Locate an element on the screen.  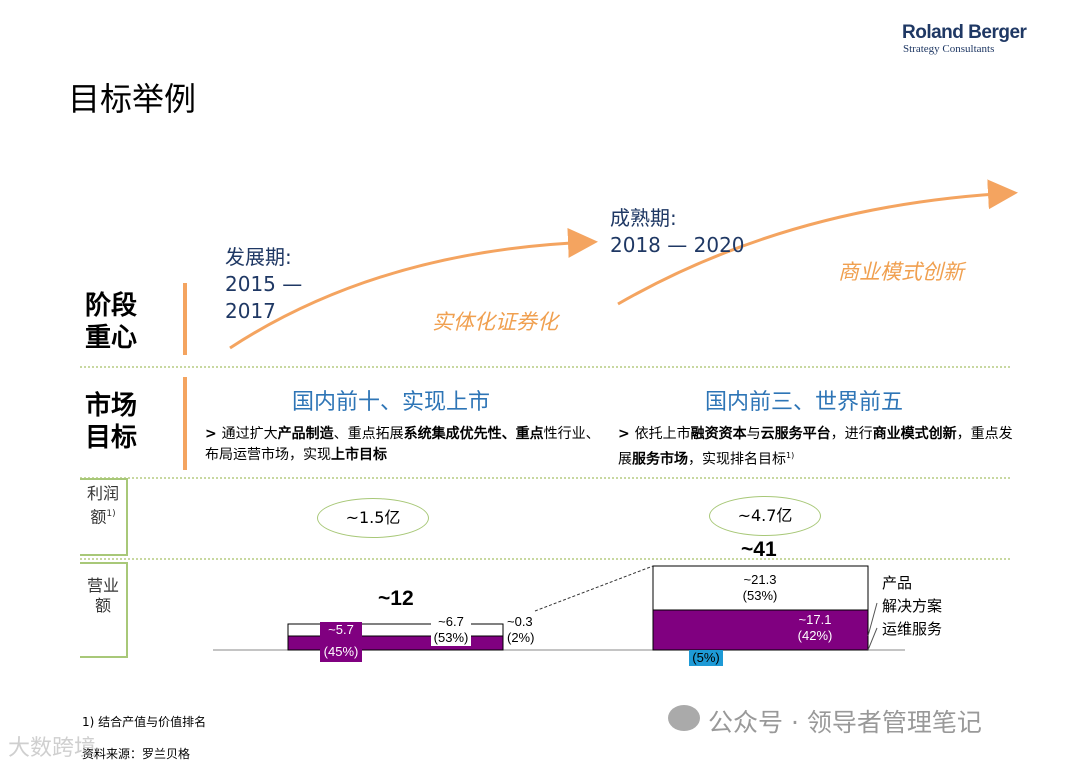
revenue-2020-solution-label: ~17.1 (42%) is located at coordinates (815, 628).